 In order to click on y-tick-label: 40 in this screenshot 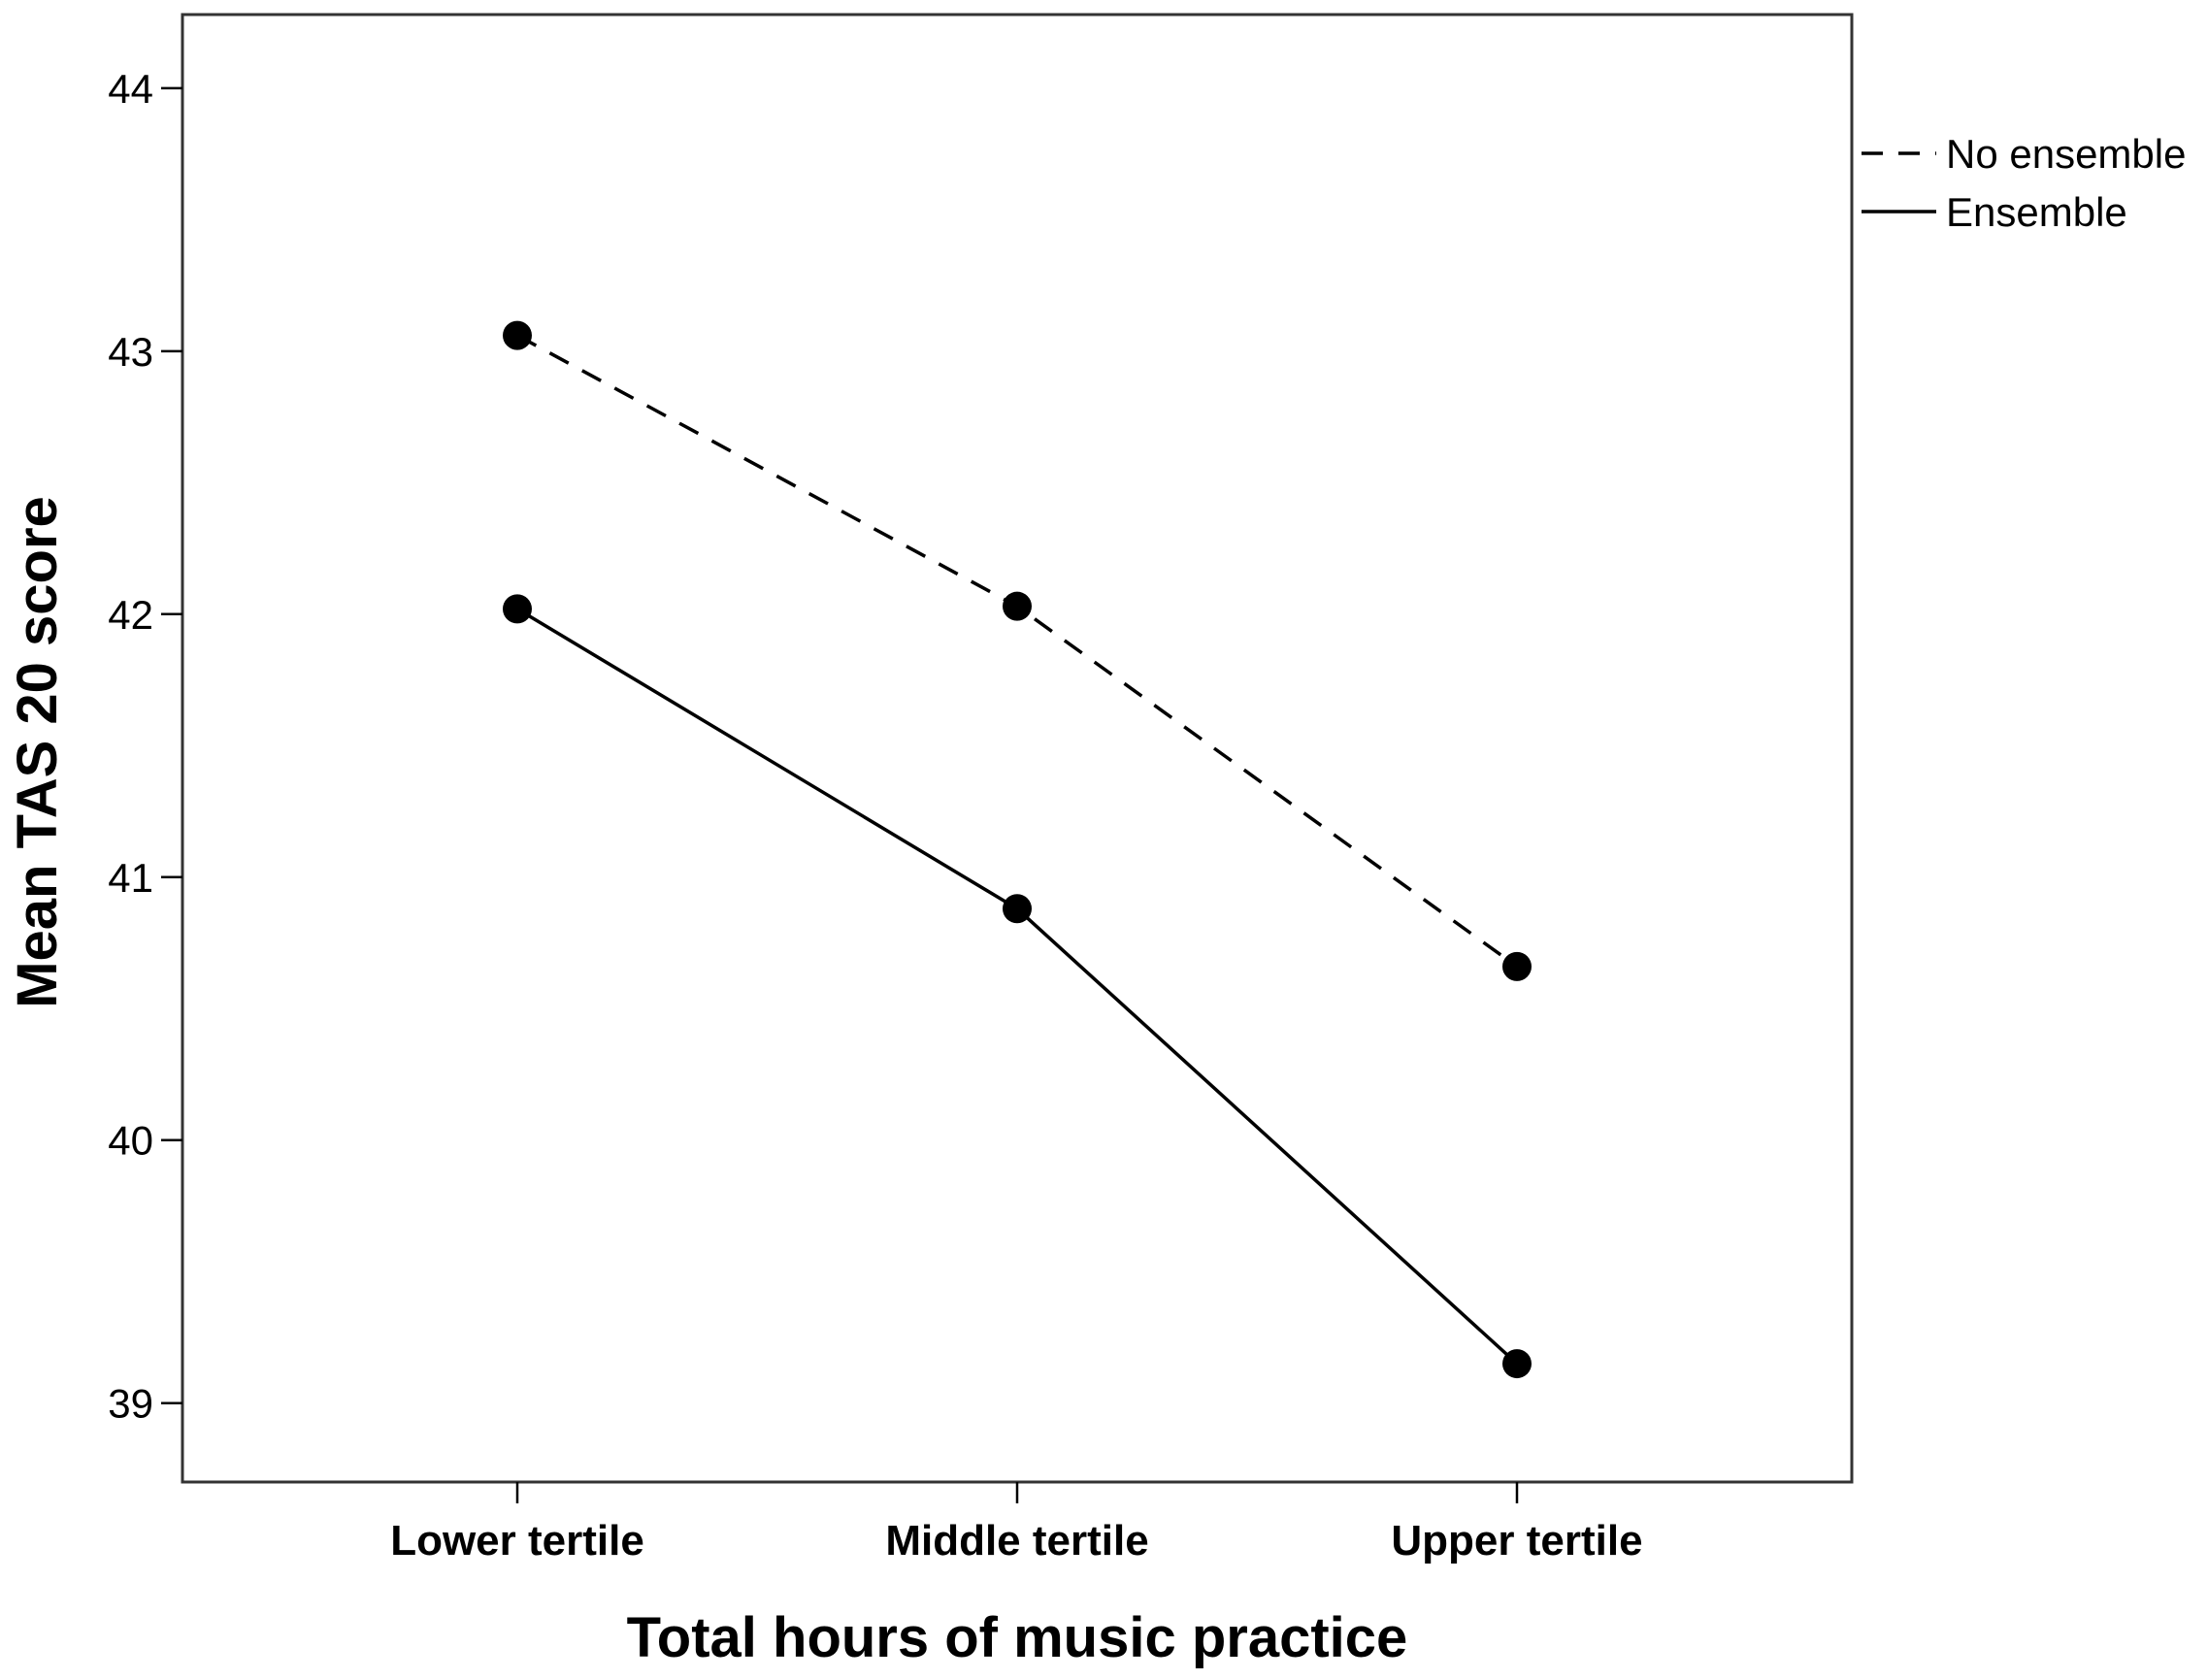, I will do `click(130, 1141)`.